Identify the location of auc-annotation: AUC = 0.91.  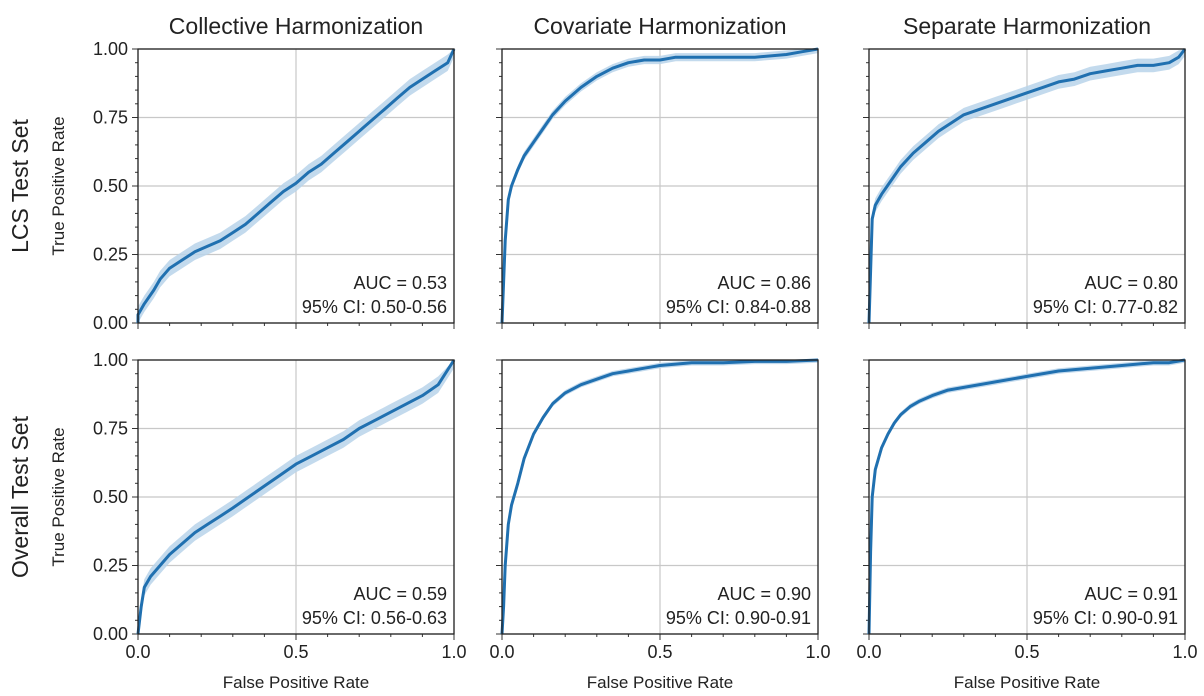
(1131, 594).